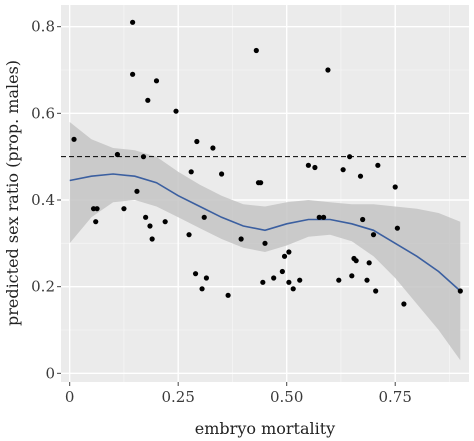 This screenshot has height=441, width=474. What do you see at coordinates (286, 397) in the screenshot?
I see `x-tick-label: 0.50` at bounding box center [286, 397].